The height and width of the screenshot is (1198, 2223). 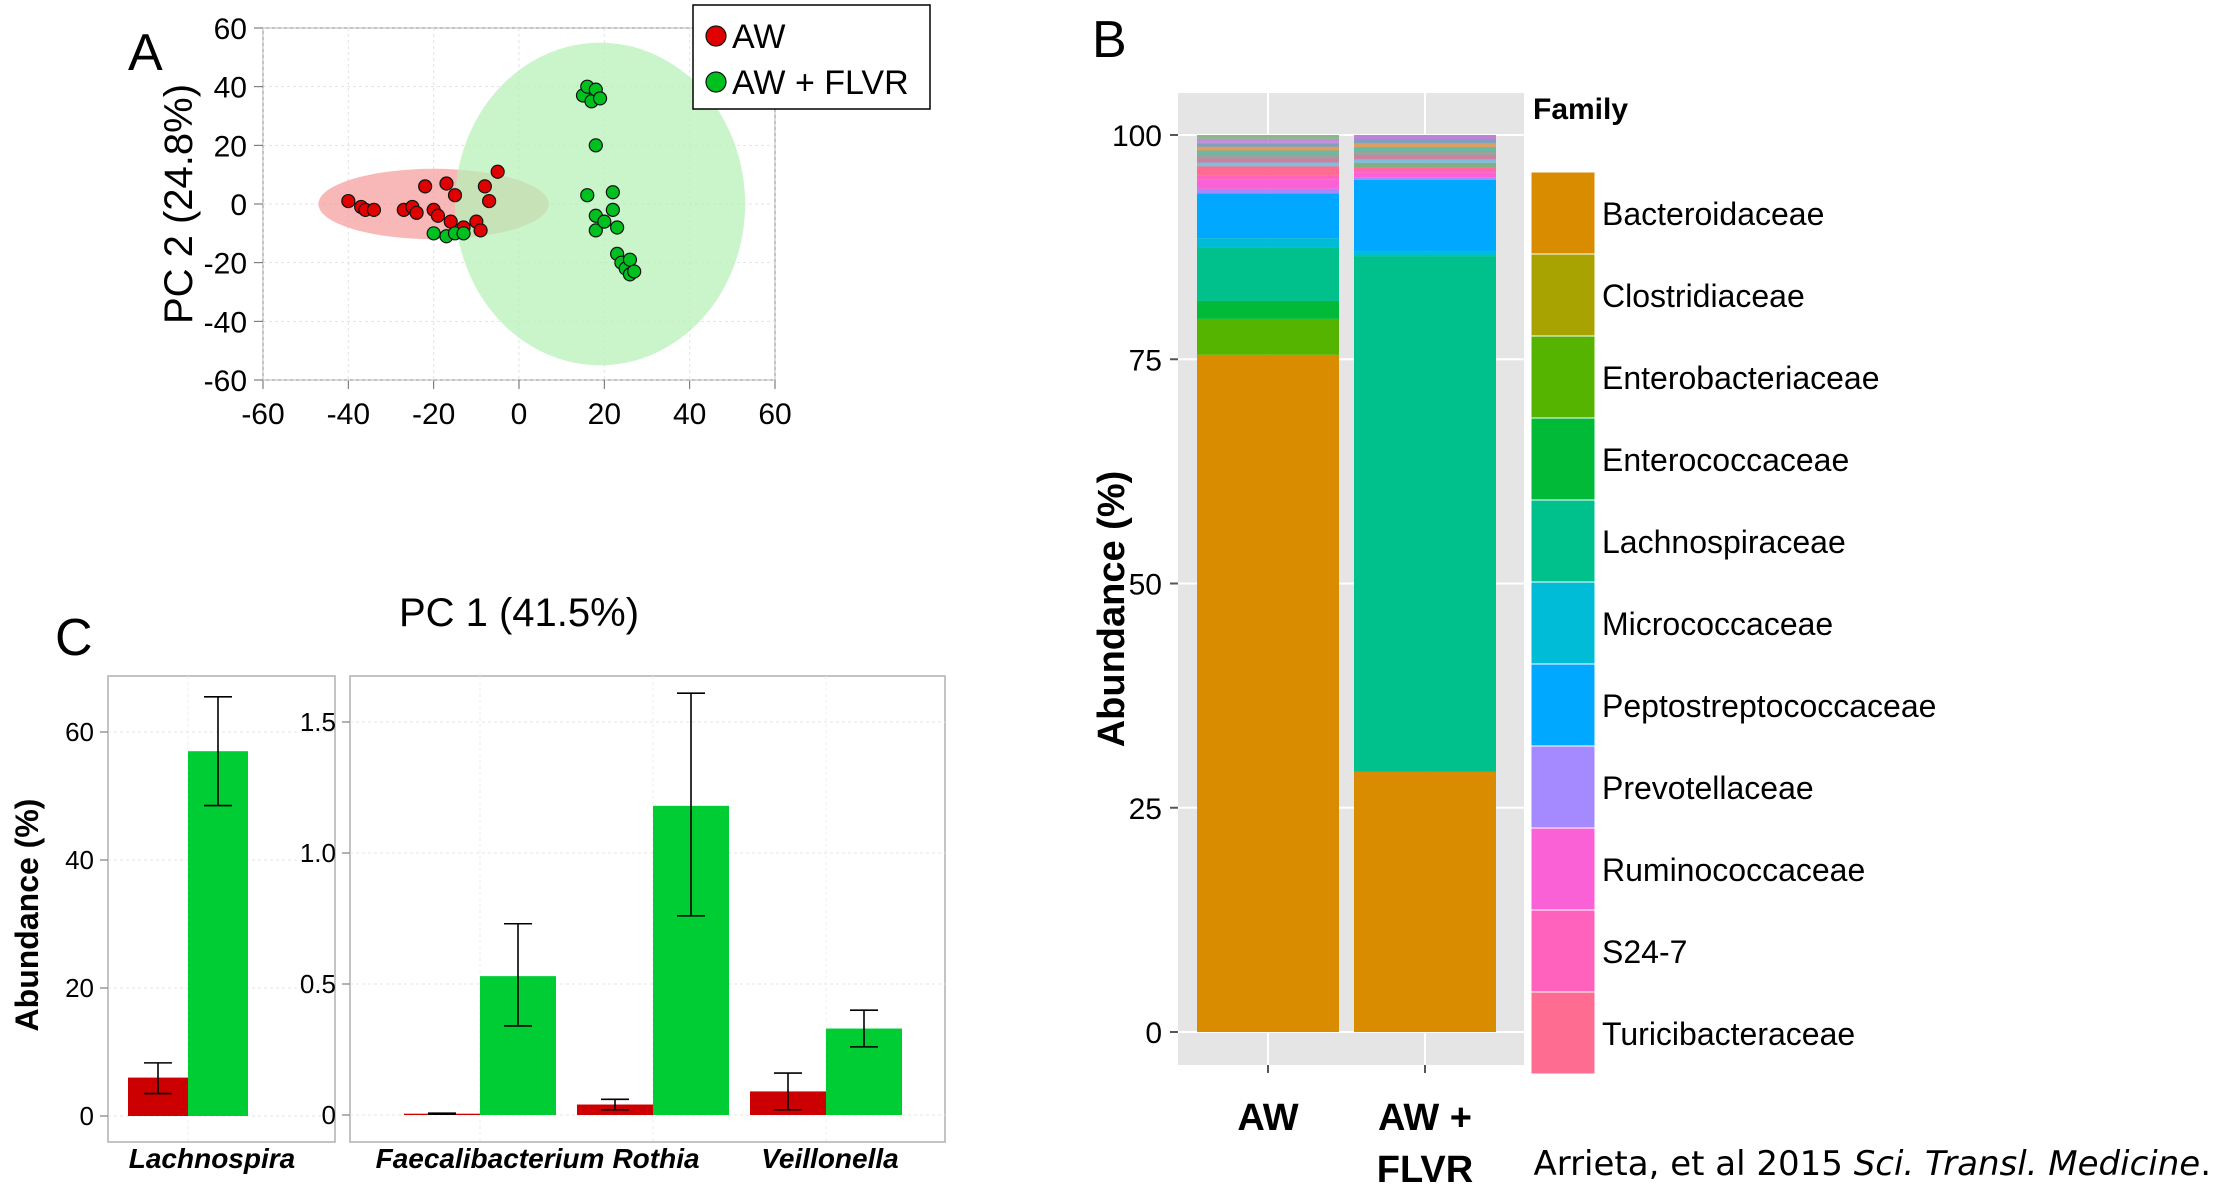 What do you see at coordinates (689, 414) in the screenshot?
I see `tick-label-x: 40` at bounding box center [689, 414].